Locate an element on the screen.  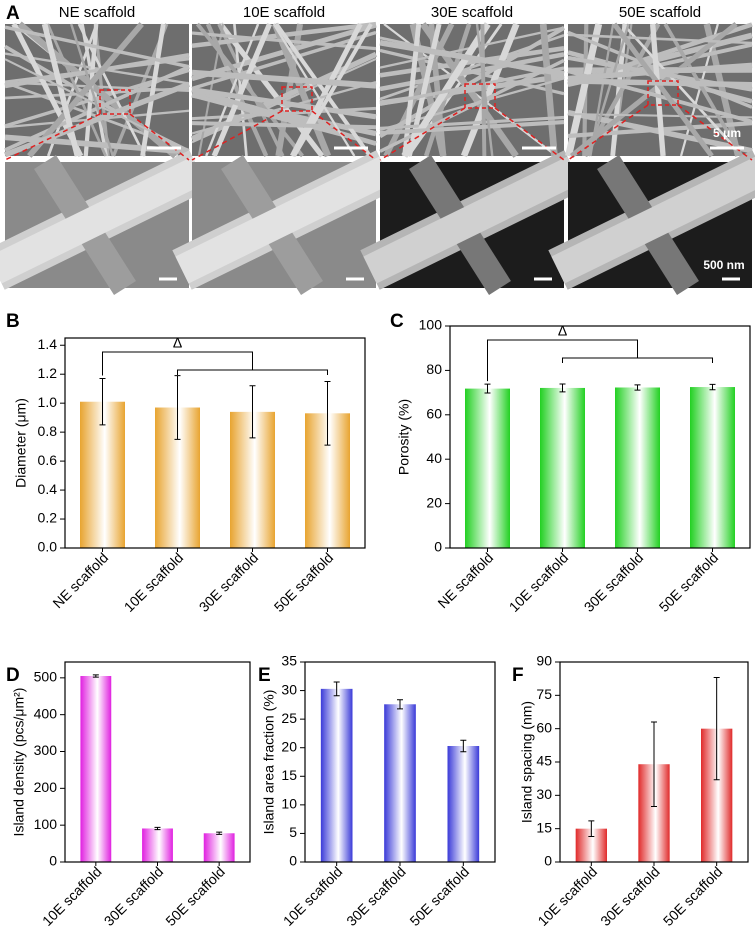
panel-label: F is located at coordinates (518, 675).